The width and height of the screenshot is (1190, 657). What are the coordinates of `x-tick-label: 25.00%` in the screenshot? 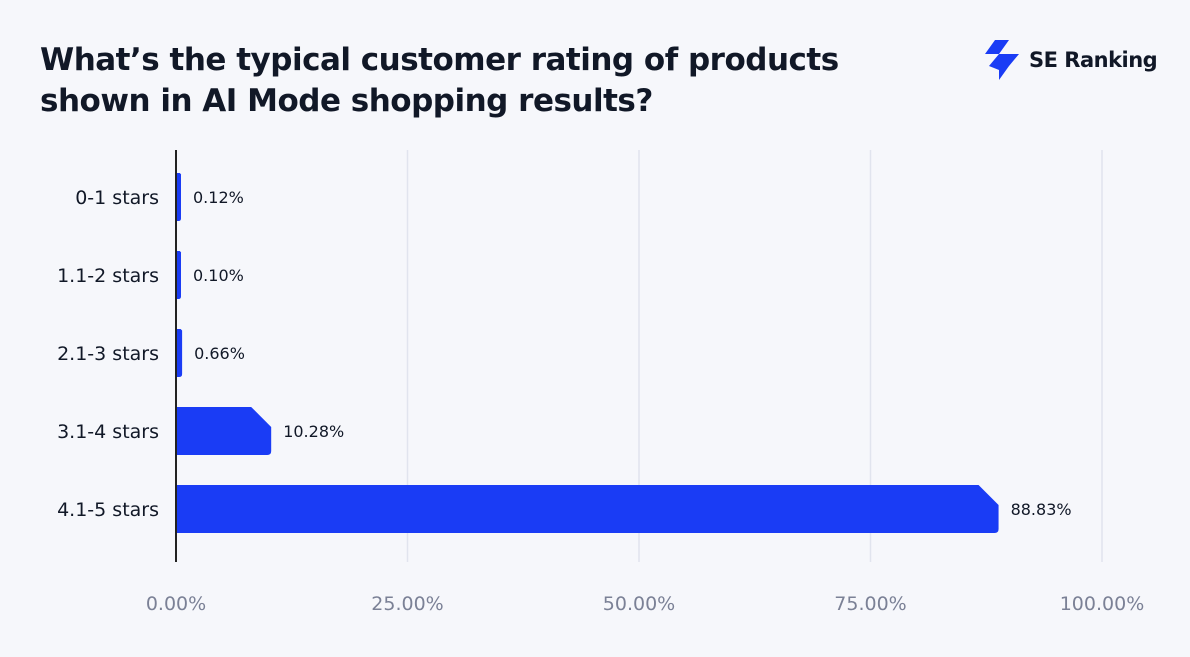 It's located at (407, 604).